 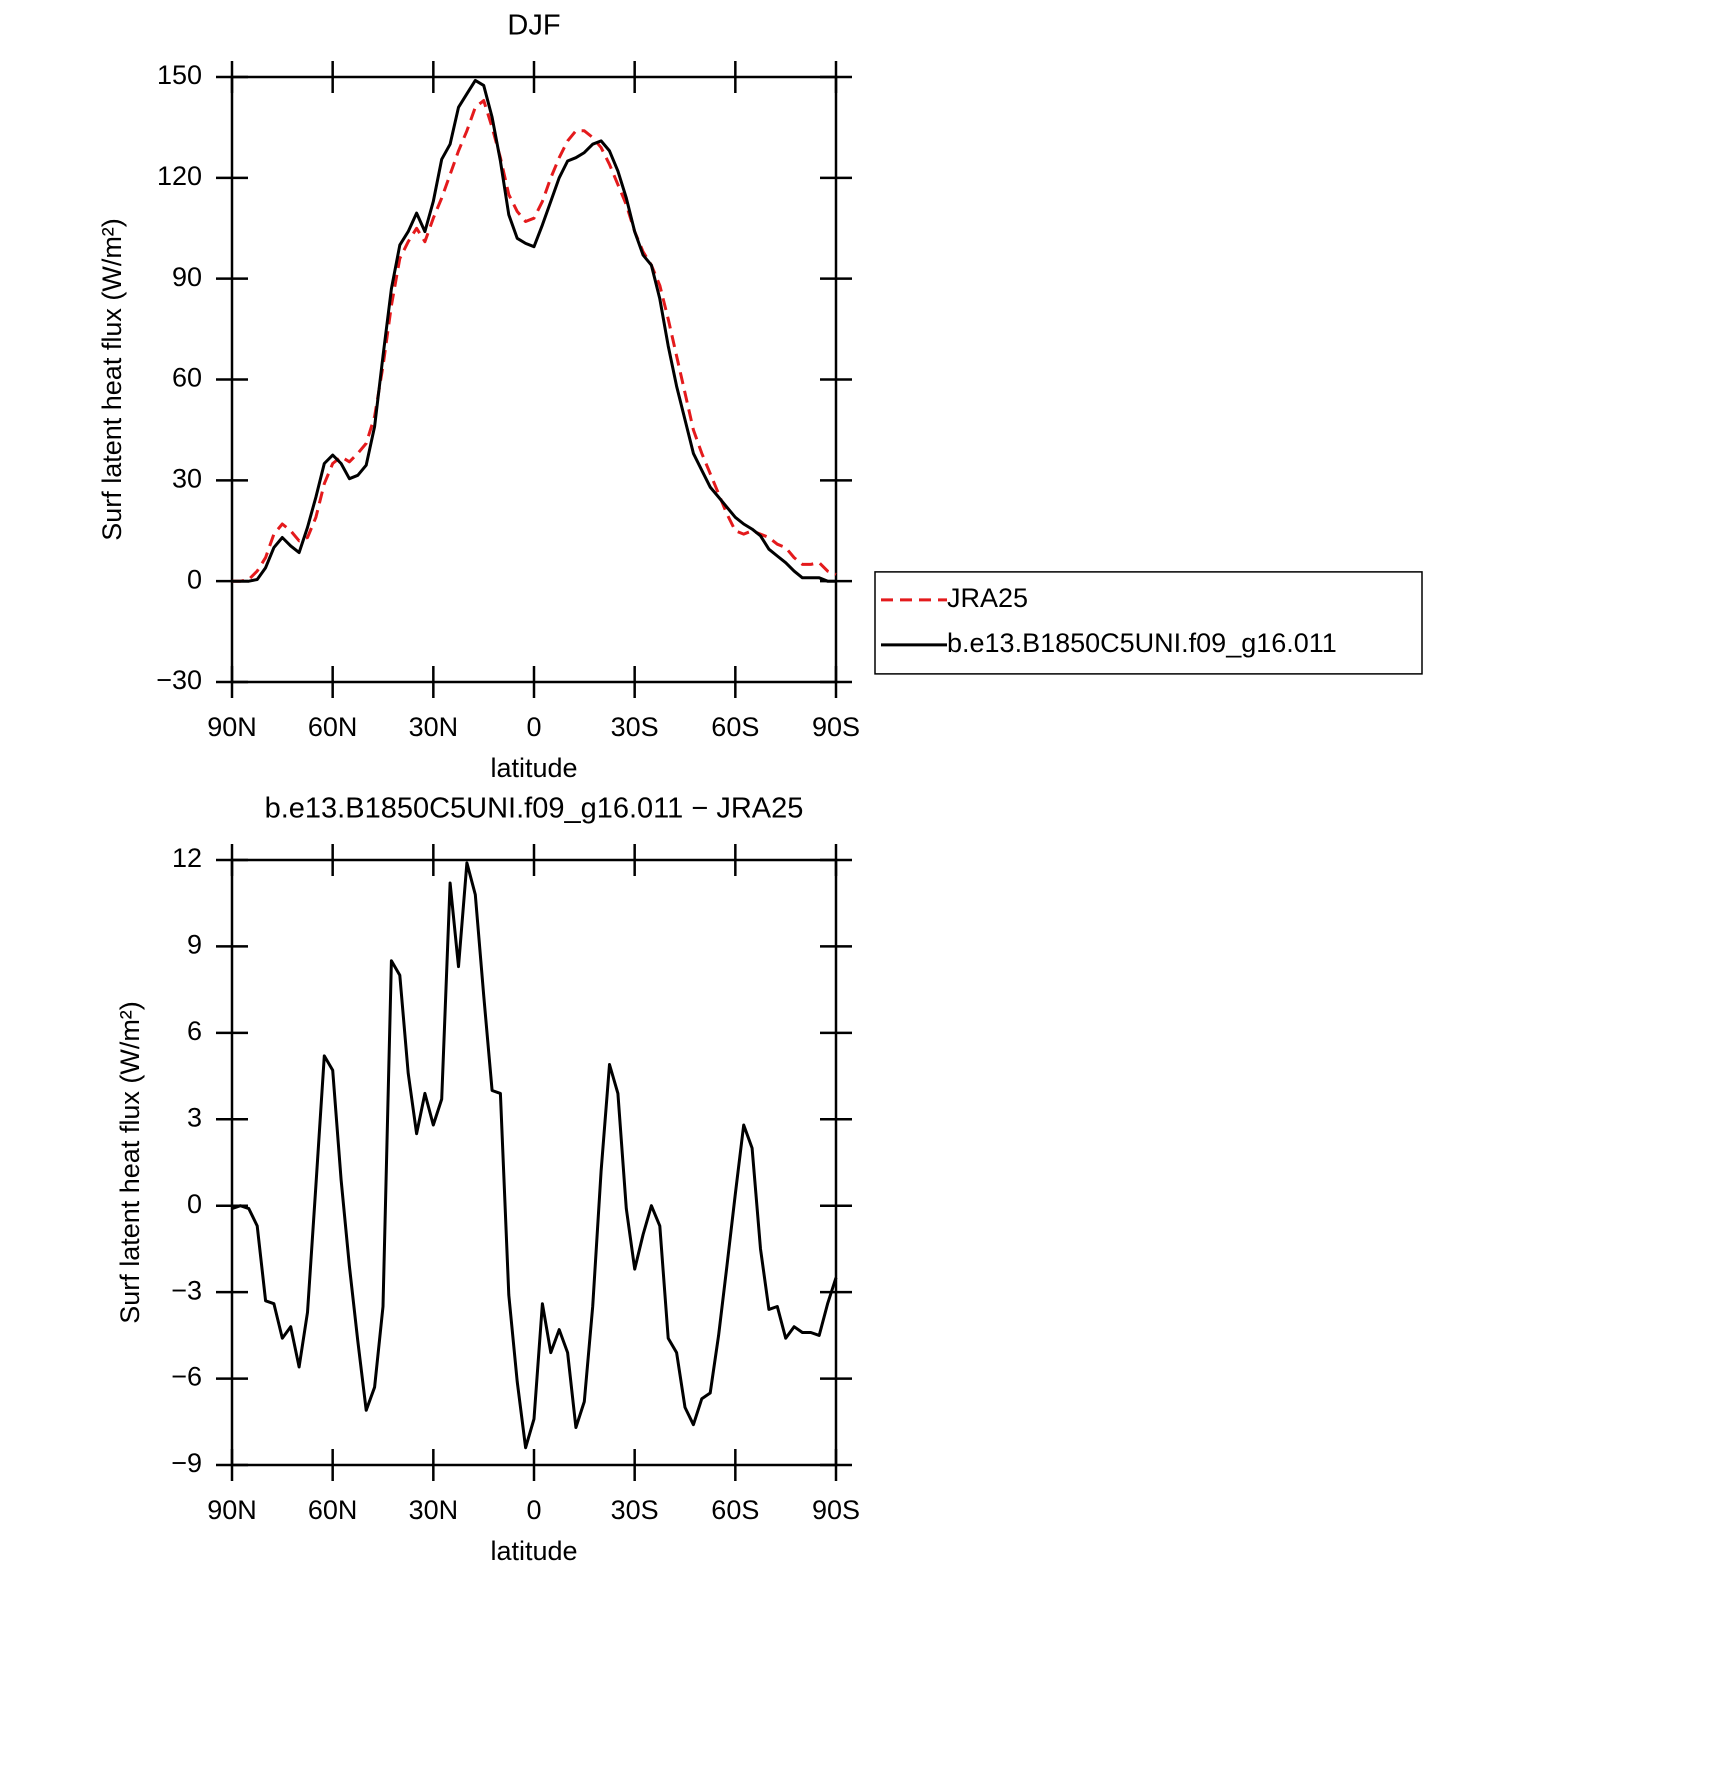 What do you see at coordinates (534, 809) in the screenshot?
I see `chart-title: b.e13.B1850C5UNI.f09_g16.011 − JRA25` at bounding box center [534, 809].